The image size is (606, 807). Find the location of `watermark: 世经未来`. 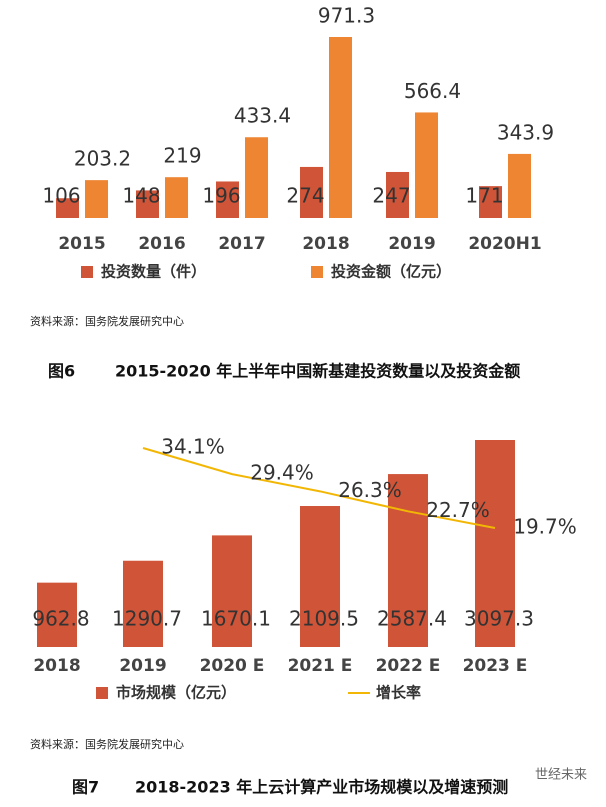

watermark: 世经未来 is located at coordinates (561, 775).